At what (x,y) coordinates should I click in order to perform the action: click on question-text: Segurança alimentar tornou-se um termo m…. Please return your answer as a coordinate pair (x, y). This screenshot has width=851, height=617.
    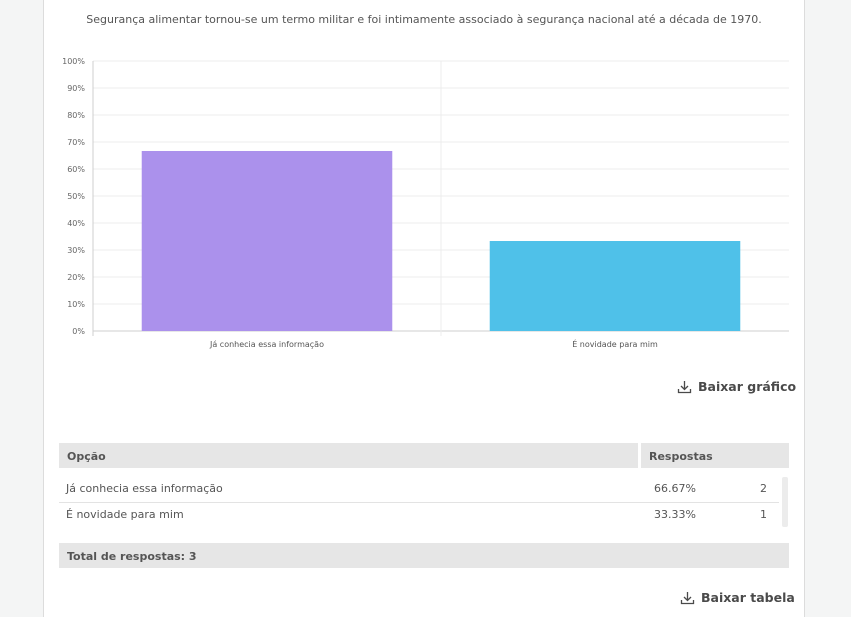
    Looking at the image, I should click on (424, 19).